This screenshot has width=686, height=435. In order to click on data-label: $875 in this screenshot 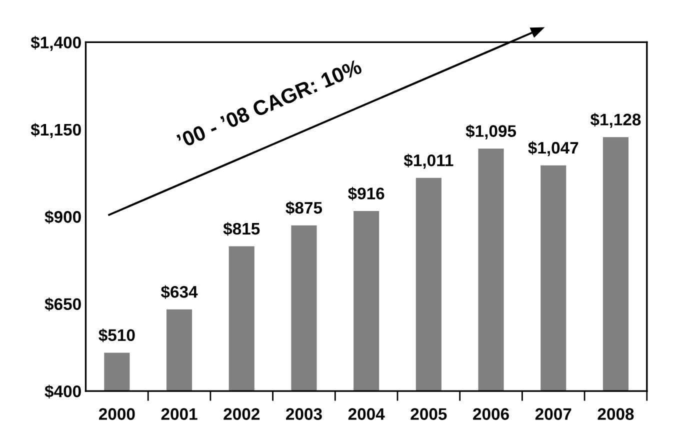, I will do `click(304, 208)`.